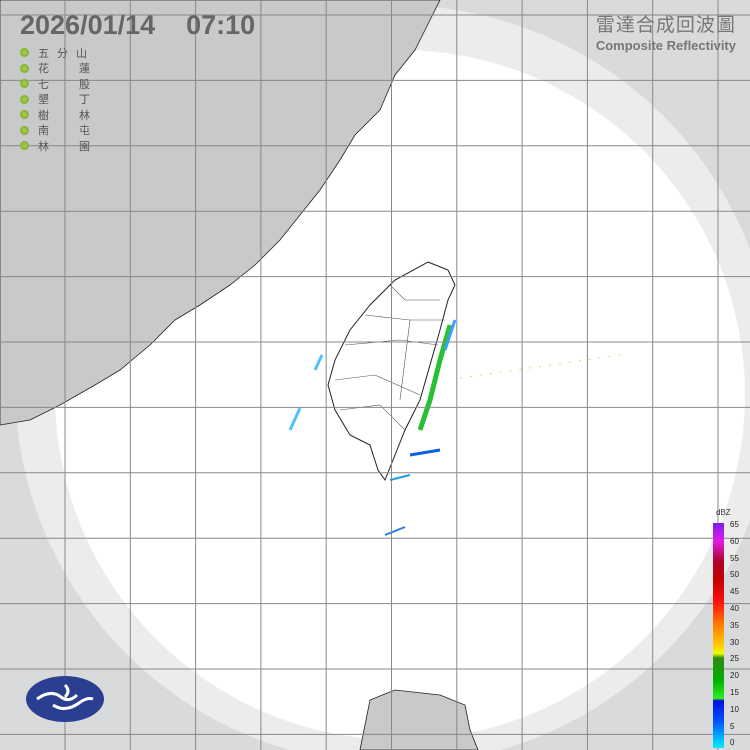  Describe the element at coordinates (419, 719) in the screenshot. I see `south-land` at that location.